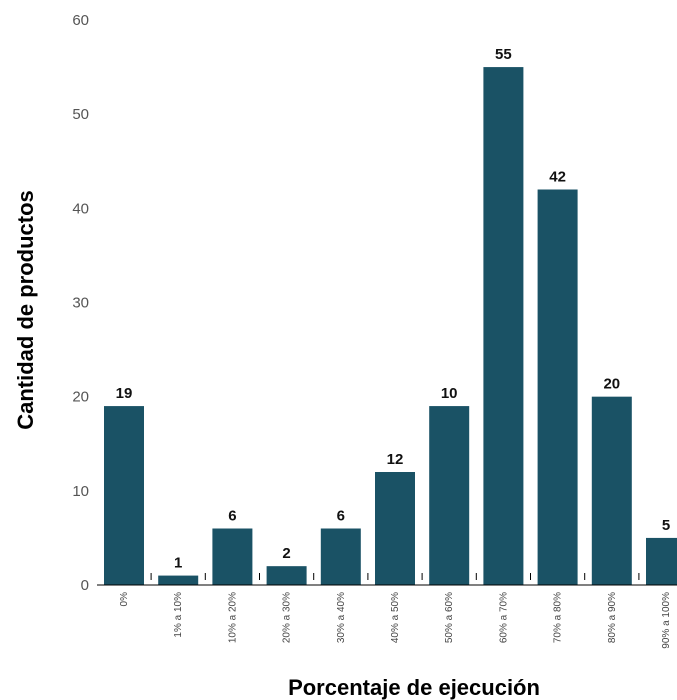  I want to click on category-label: 30% a 40%, so click(341, 617).